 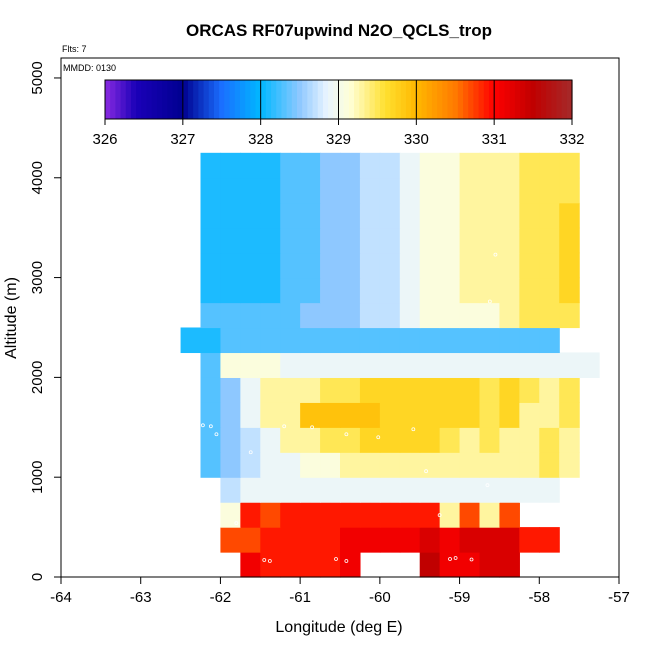 I want to click on y-axis-label: Altitude (m), so click(x=11, y=318).